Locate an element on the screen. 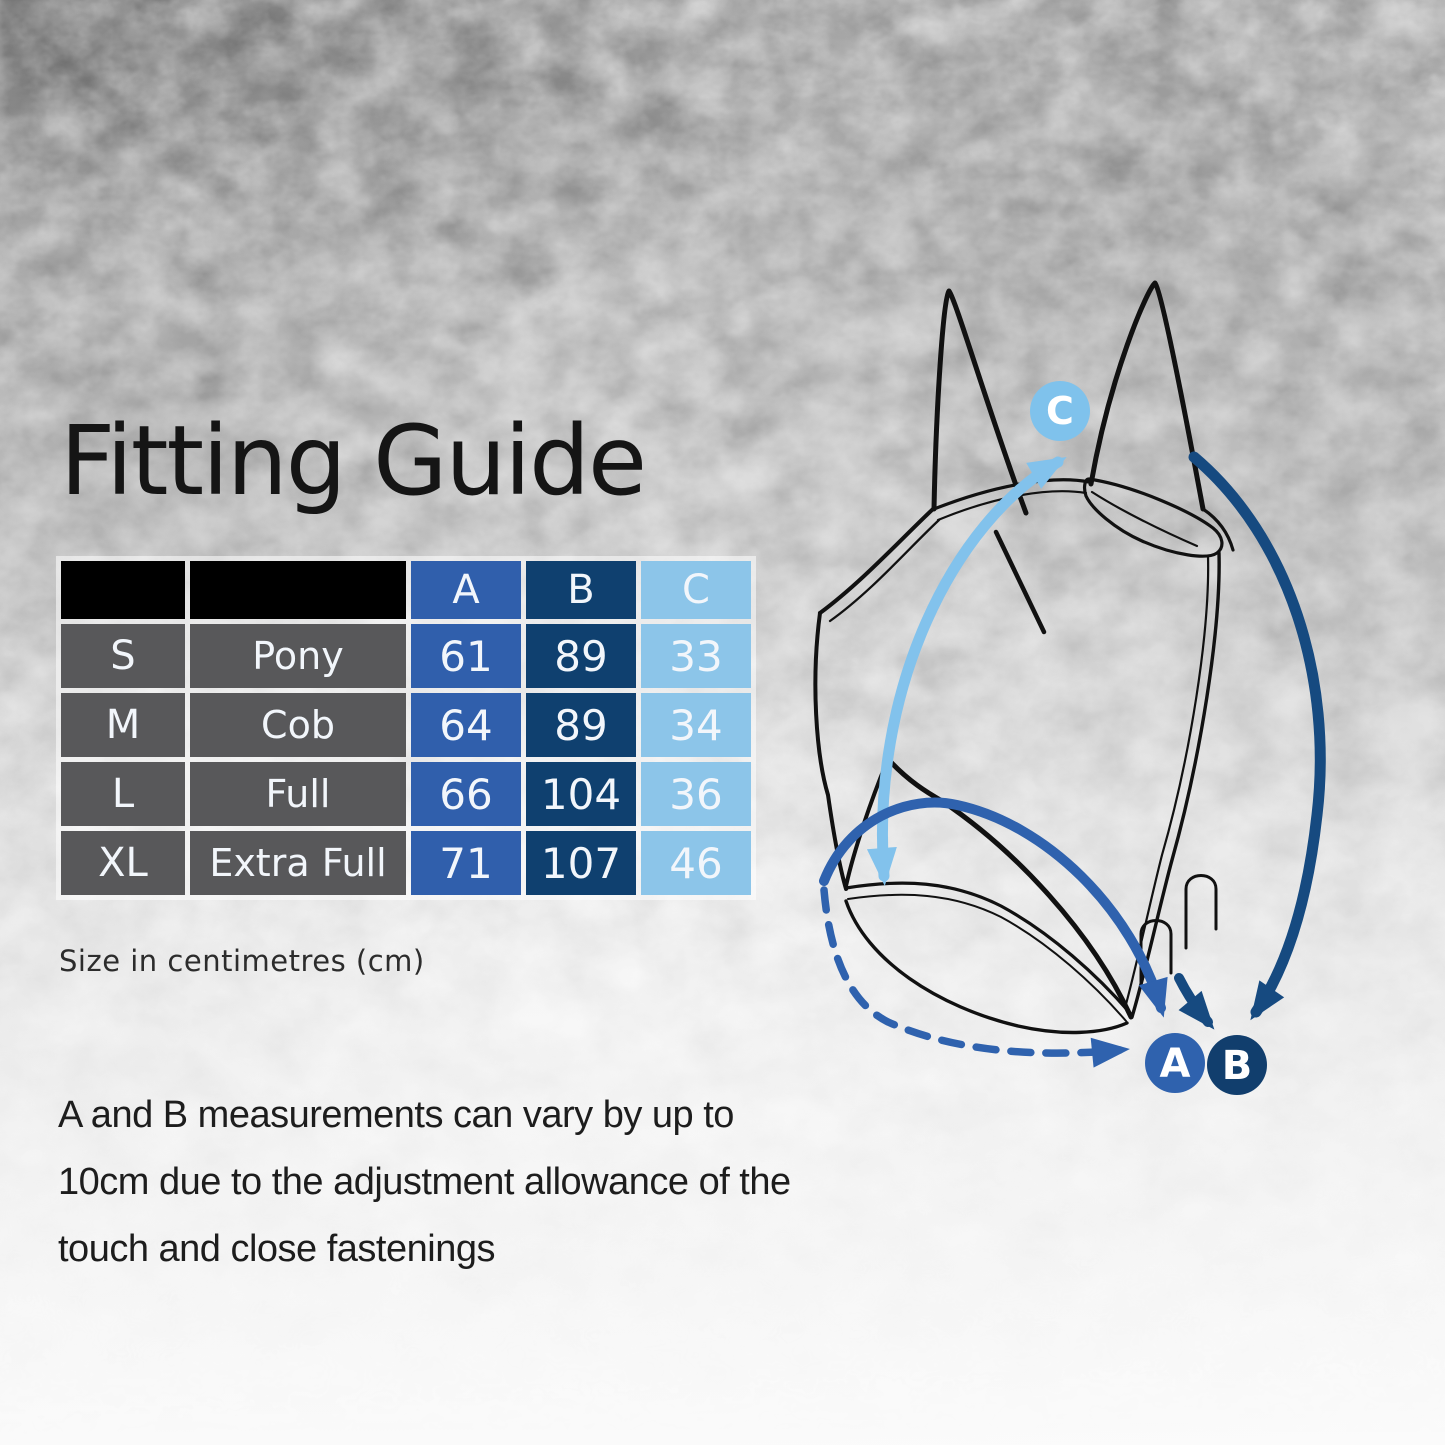 This screenshot has width=1445, height=1445. chin-edge-line is located at coordinates (986, 967).